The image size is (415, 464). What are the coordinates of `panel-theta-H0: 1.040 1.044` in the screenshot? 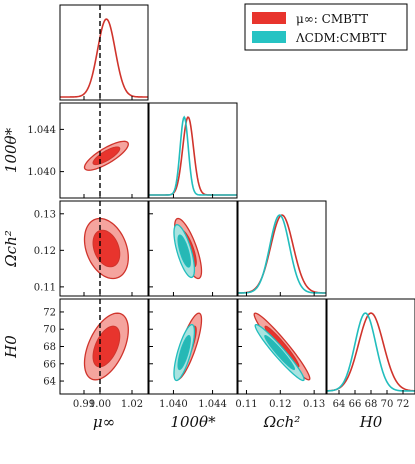 It's located at (193, 354).